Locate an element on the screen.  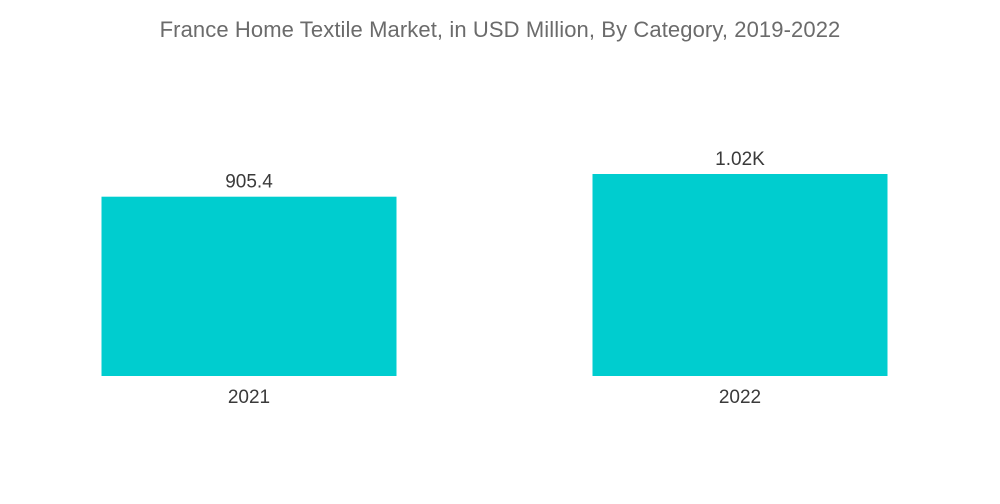
bar-2022 is located at coordinates (740, 275).